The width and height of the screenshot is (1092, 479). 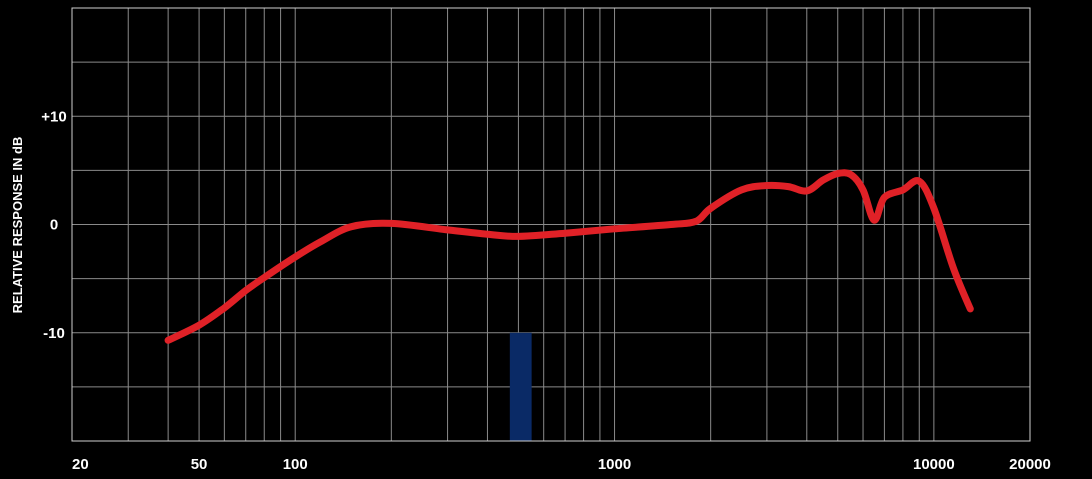 What do you see at coordinates (80, 464) in the screenshot?
I see `x-tick-label: 20` at bounding box center [80, 464].